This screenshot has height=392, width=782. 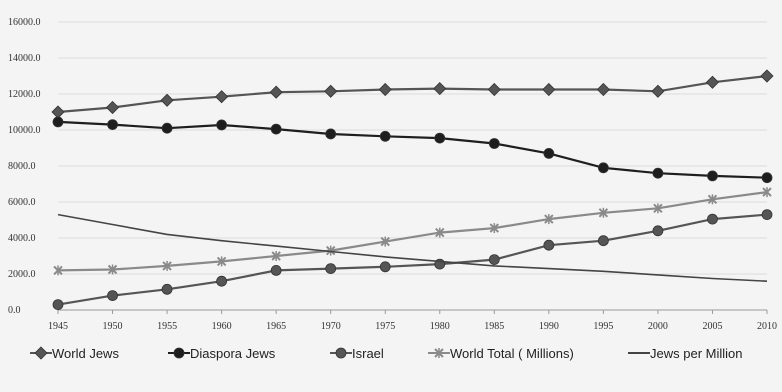 I want to click on x-tick-label: 2005, so click(x=712, y=326).